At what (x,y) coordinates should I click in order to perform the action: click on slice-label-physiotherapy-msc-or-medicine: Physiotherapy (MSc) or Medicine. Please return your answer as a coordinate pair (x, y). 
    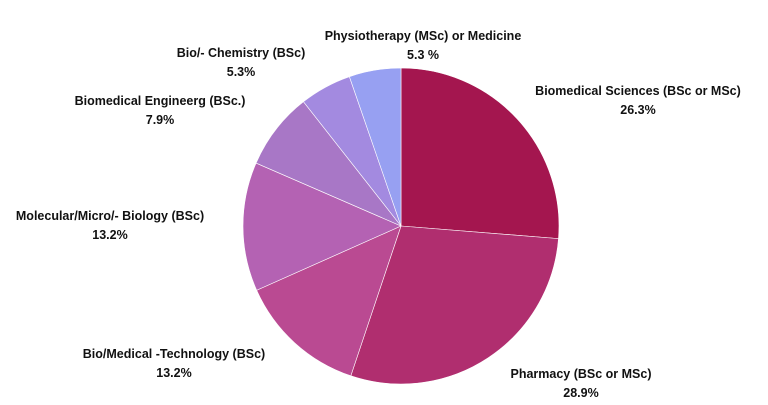
    Looking at the image, I should click on (423, 36).